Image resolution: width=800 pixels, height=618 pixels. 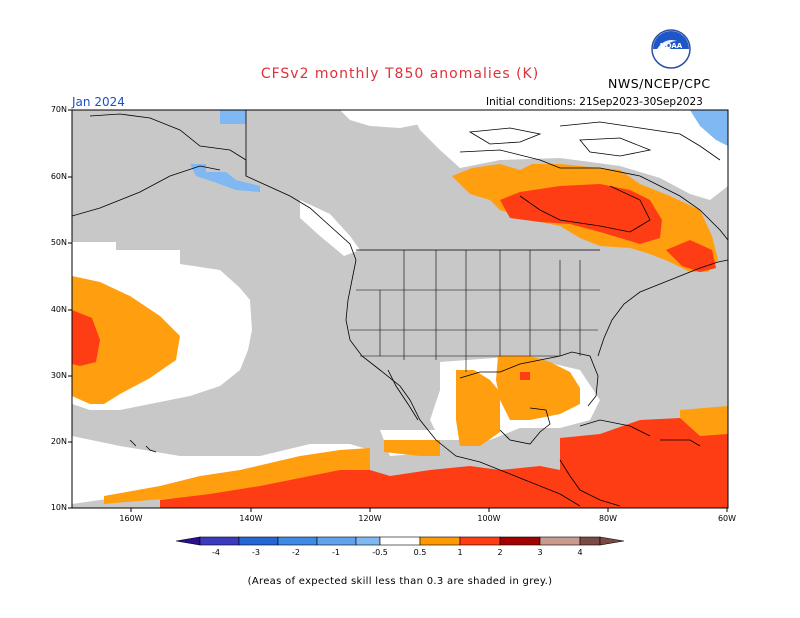 What do you see at coordinates (58, 507) in the screenshot?
I see `lat-label-10n: 10N` at bounding box center [58, 507].